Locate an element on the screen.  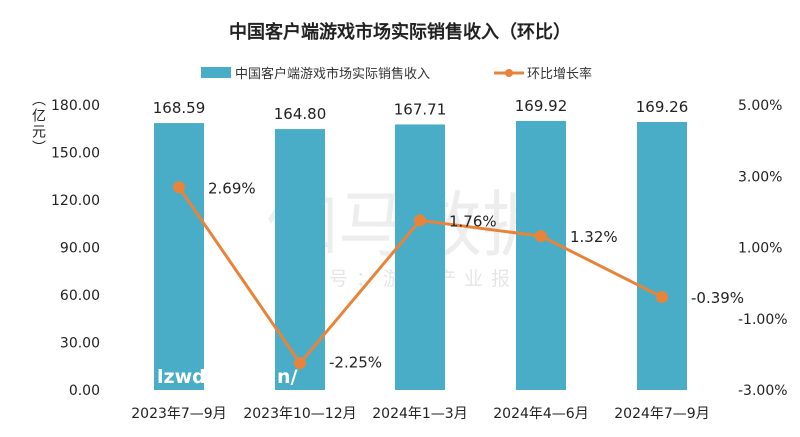
y-tick-label: 180.00 is located at coordinates (75, 106).